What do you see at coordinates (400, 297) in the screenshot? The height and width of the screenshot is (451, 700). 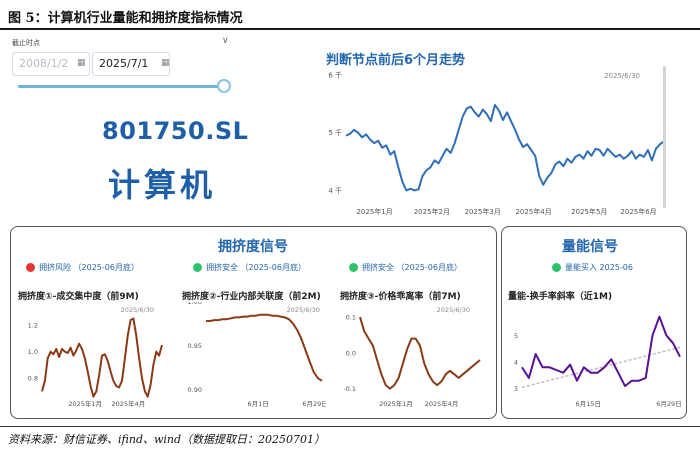 I see `crowd3-title: 拥挤度③-价格乖离率（前7M)` at bounding box center [400, 297].